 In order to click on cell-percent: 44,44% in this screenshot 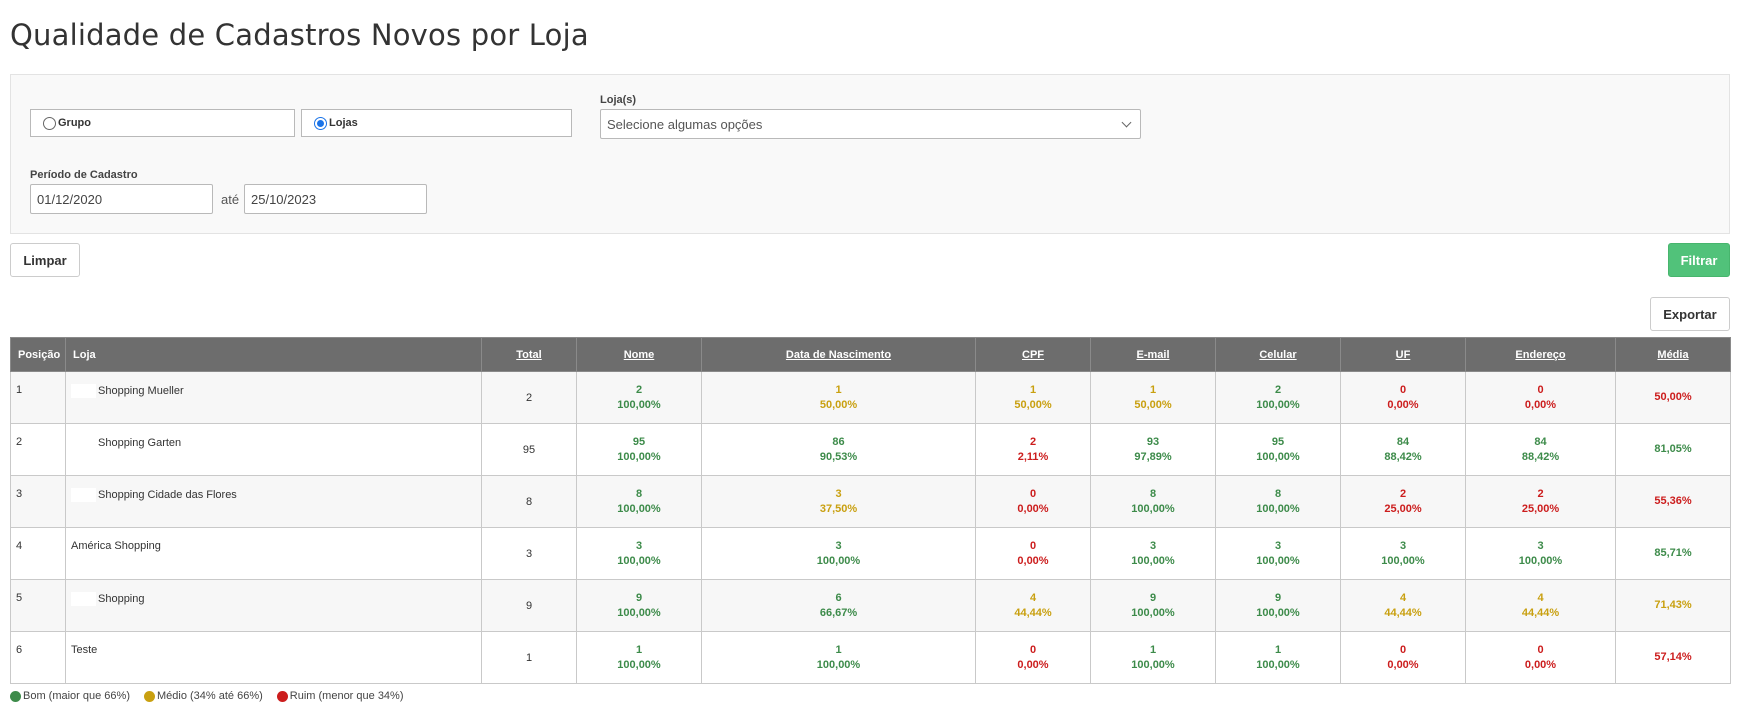, I will do `click(1540, 612)`.